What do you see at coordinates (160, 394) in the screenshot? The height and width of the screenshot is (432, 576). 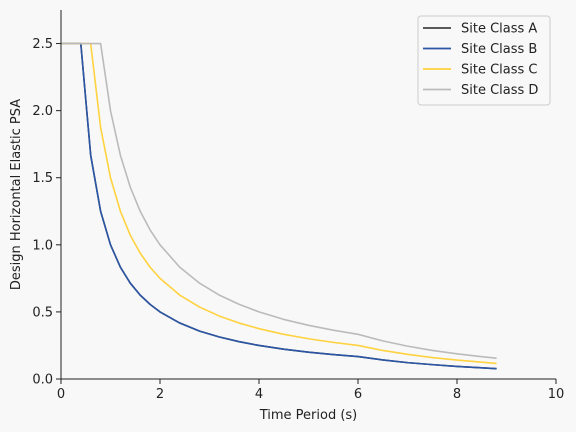 I see `x-tick-label: 2` at bounding box center [160, 394].